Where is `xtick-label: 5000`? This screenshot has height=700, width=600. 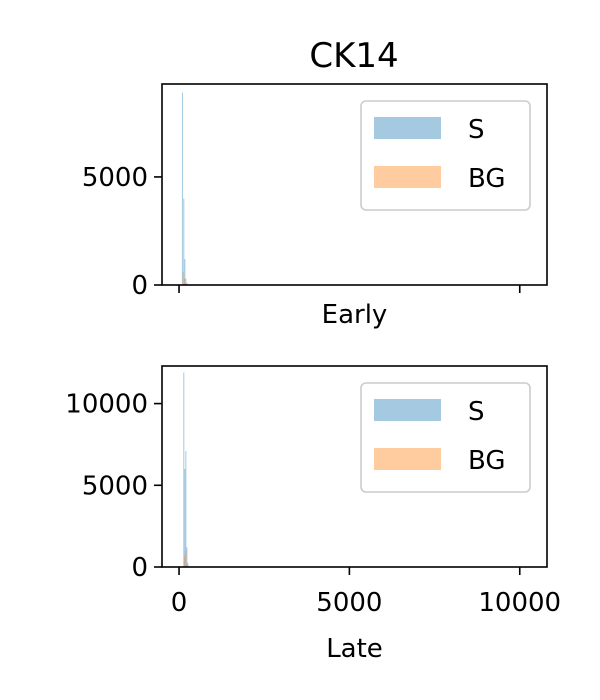
xtick-label: 5000 is located at coordinates (349, 603).